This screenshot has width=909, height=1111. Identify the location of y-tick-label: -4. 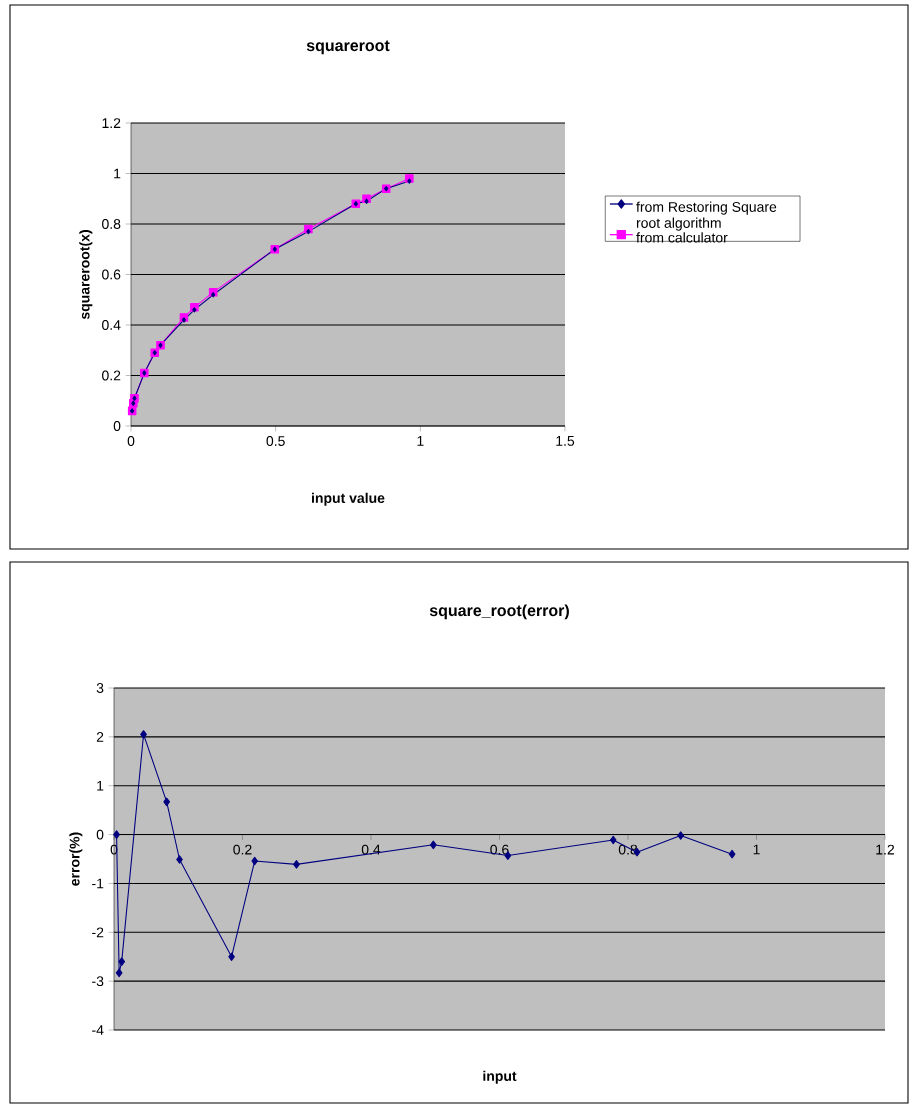
(98, 1030).